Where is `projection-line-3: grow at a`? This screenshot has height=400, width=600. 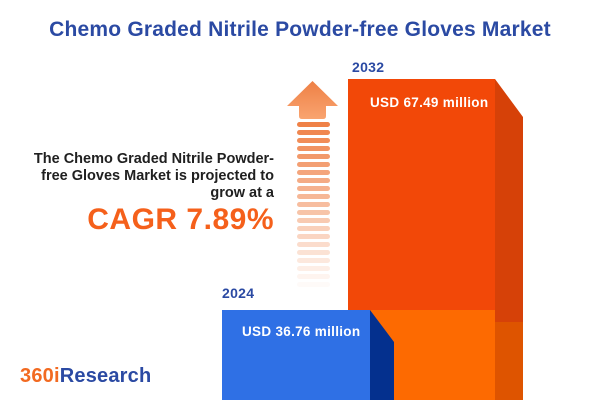
projection-line-3: grow at a is located at coordinates (242, 193).